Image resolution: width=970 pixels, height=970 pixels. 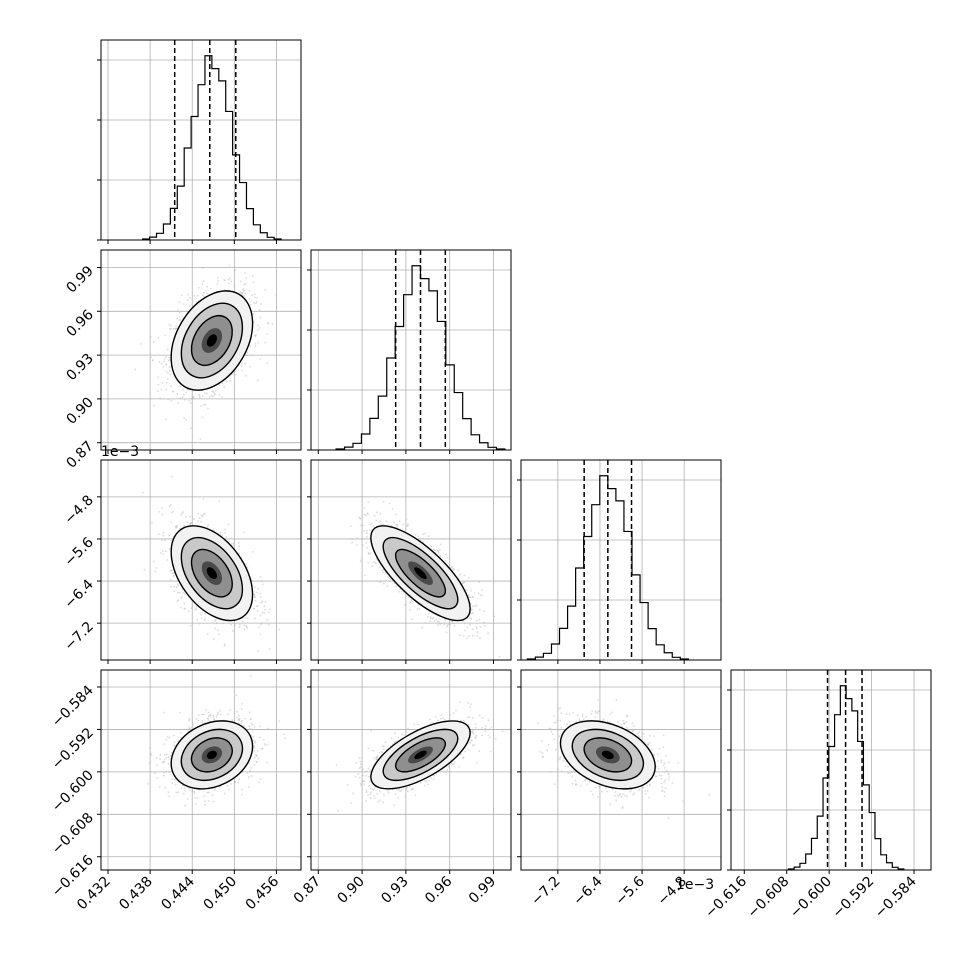 What do you see at coordinates (409, 561) in the screenshot?
I see `scatter-panel` at bounding box center [409, 561].